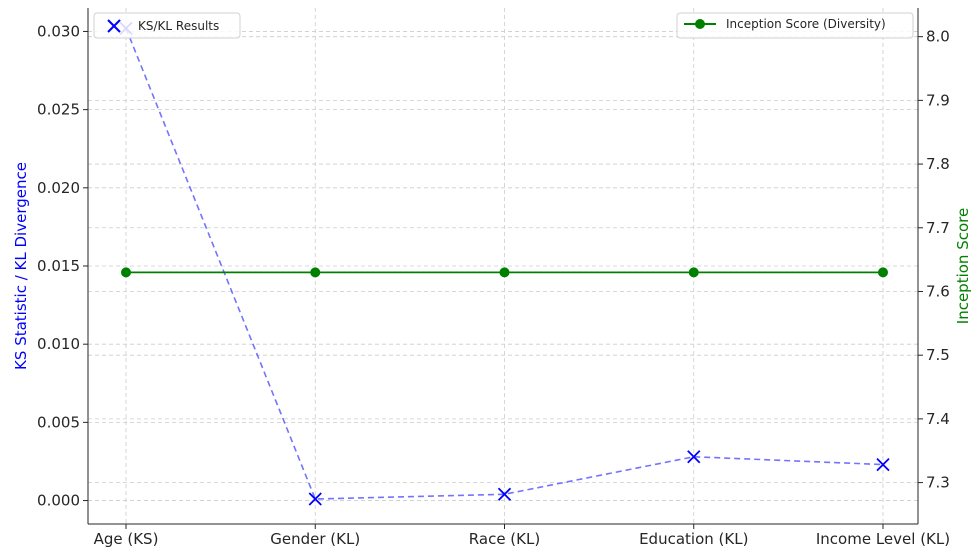 The image size is (971, 548). I want to click on y-tick-label: 0.005, so click(58, 422).